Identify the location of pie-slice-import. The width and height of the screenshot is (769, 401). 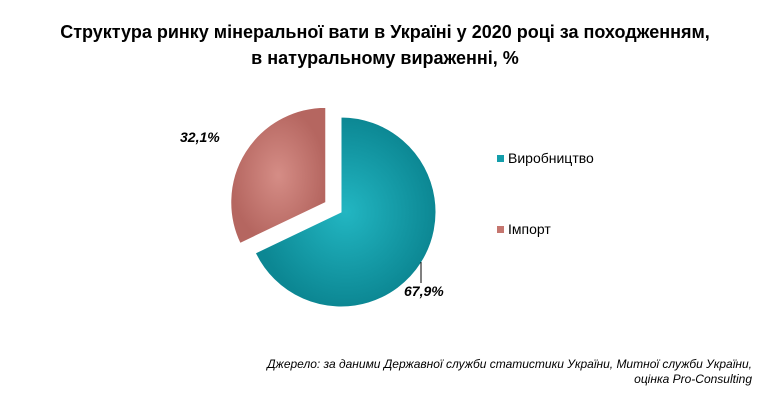
(278, 175).